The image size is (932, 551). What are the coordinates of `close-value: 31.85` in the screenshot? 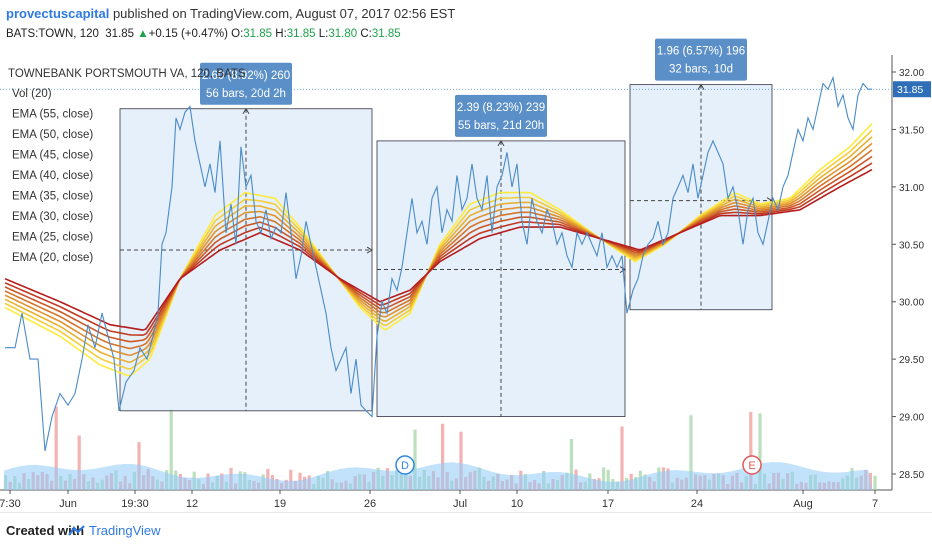 It's located at (386, 34).